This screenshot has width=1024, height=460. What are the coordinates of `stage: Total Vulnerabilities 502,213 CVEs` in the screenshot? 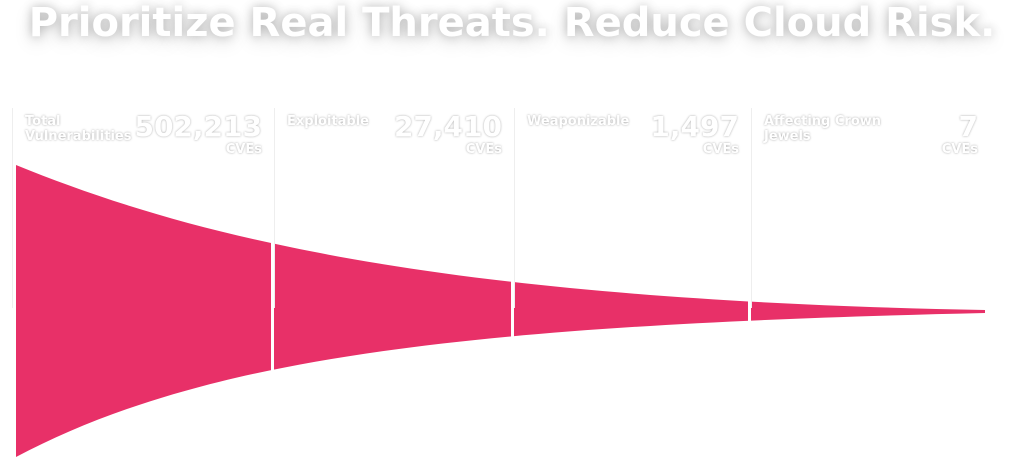 It's located at (142, 208).